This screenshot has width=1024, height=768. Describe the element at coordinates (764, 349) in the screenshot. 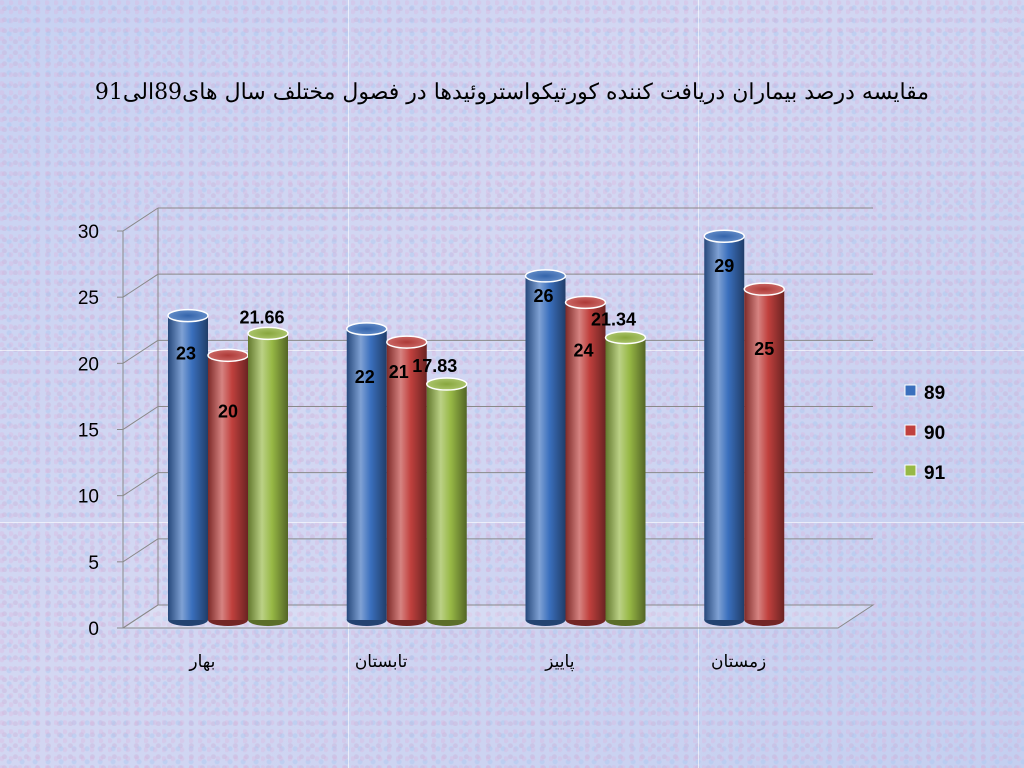

I see `data-label: 25` at that location.